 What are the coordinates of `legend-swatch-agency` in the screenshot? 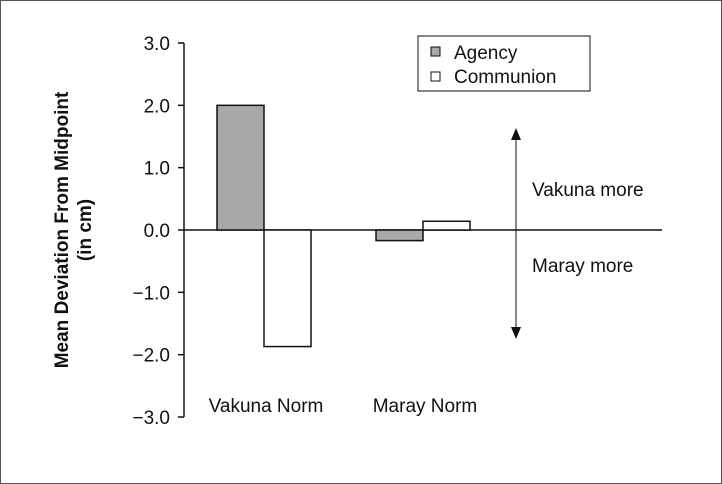 It's located at (435, 51).